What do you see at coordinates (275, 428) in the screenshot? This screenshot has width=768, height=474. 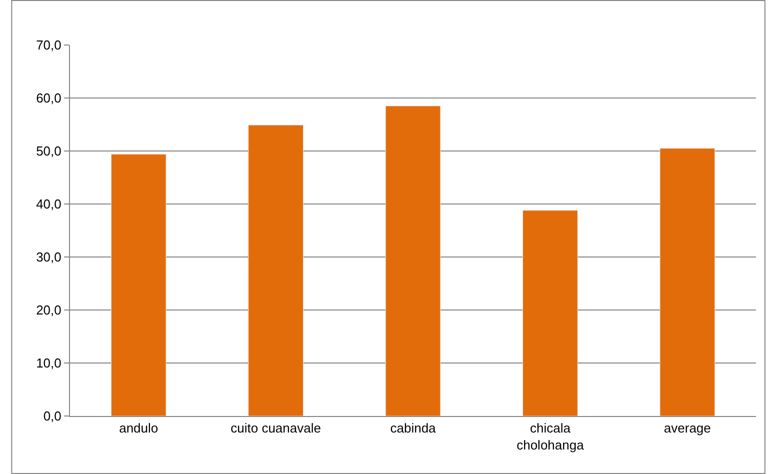 I see `x-tick-label: cuito cuanavale` at bounding box center [275, 428].